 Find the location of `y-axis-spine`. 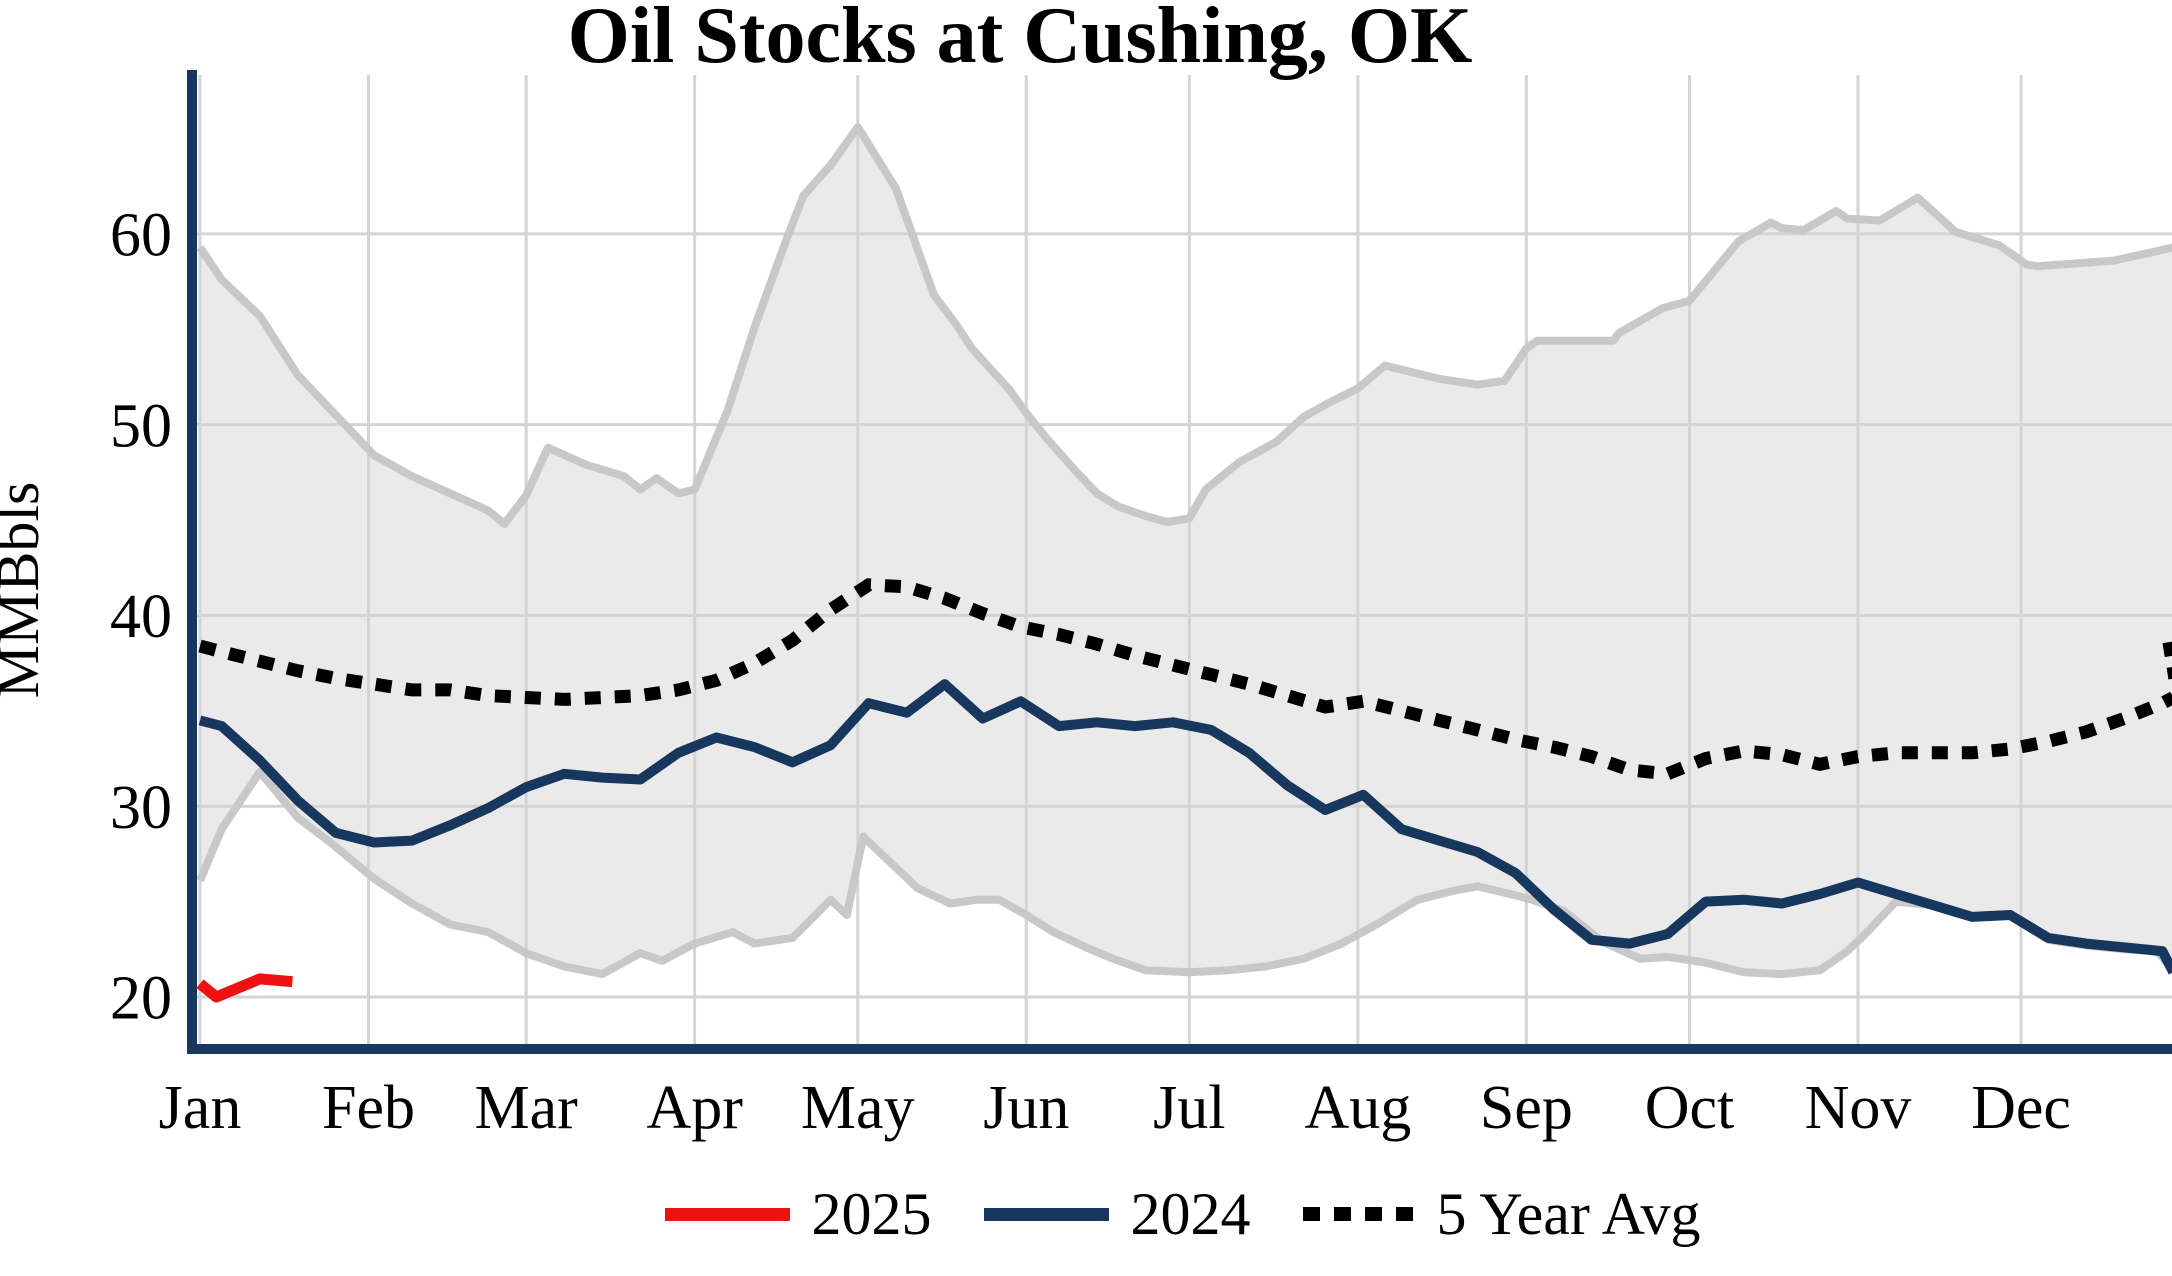

y-axis-spine is located at coordinates (192, 562).